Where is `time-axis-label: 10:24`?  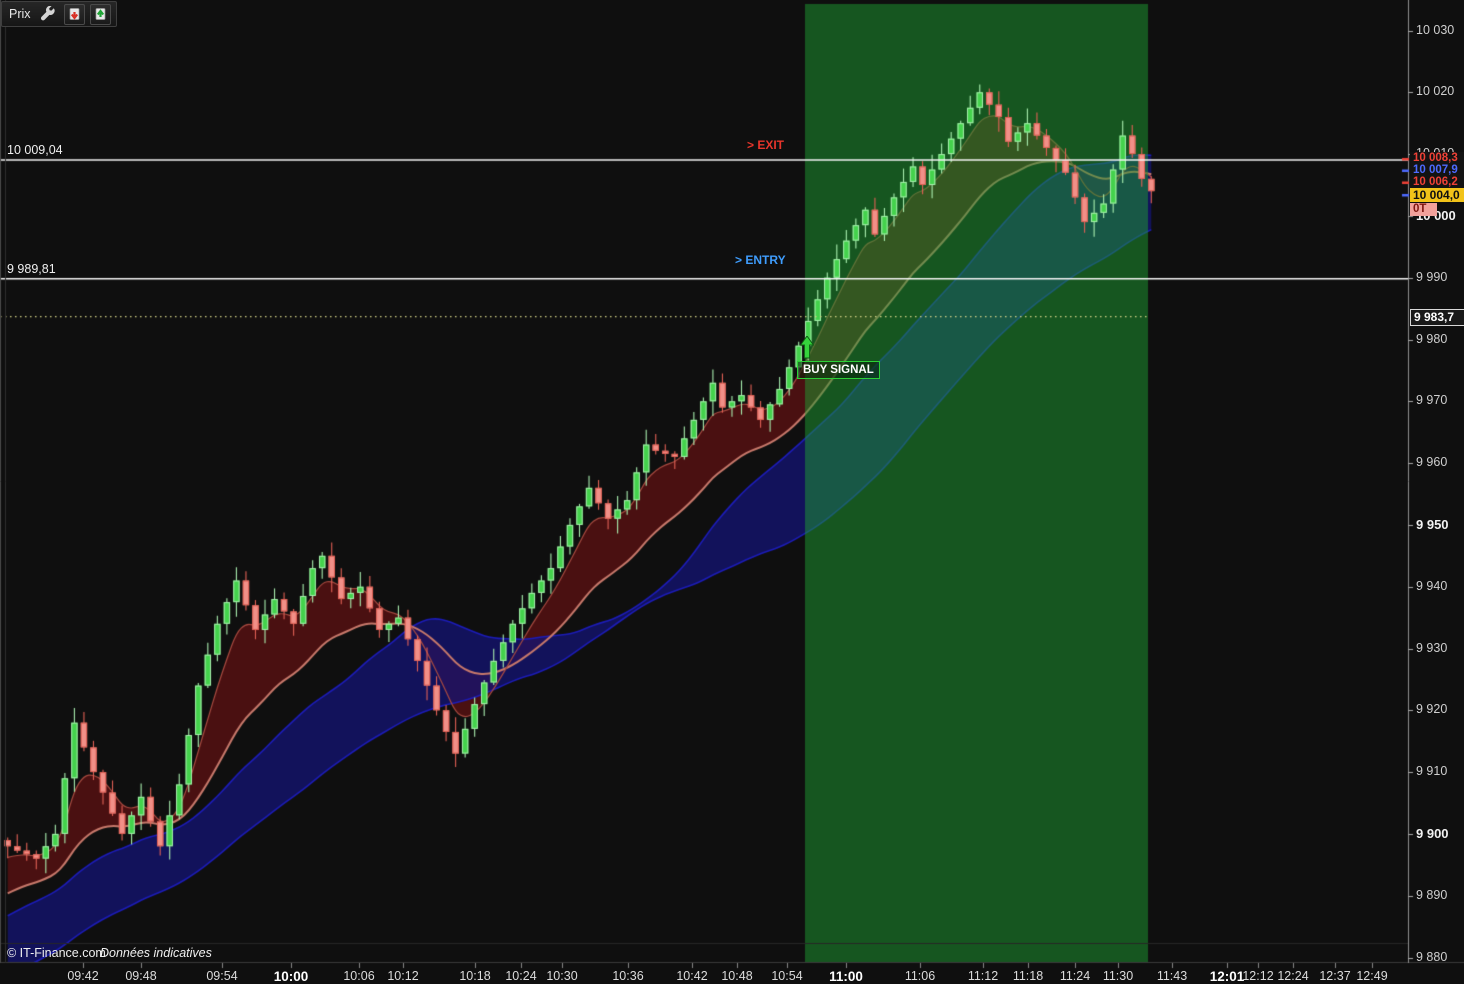 time-axis-label: 10:24 is located at coordinates (521, 976).